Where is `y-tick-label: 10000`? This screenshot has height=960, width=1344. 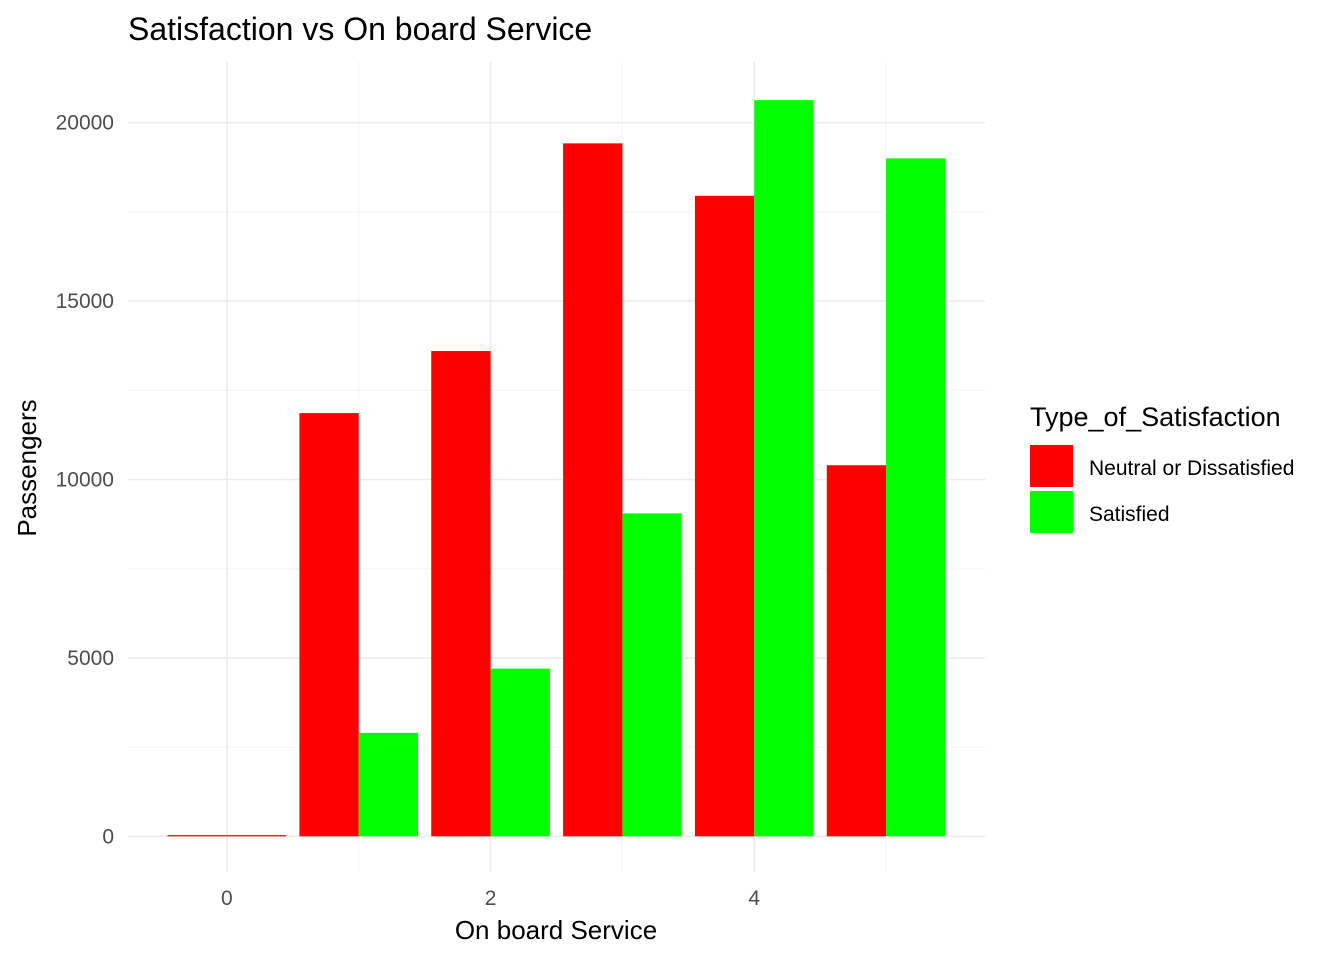 y-tick-label: 10000 is located at coordinates (85, 479).